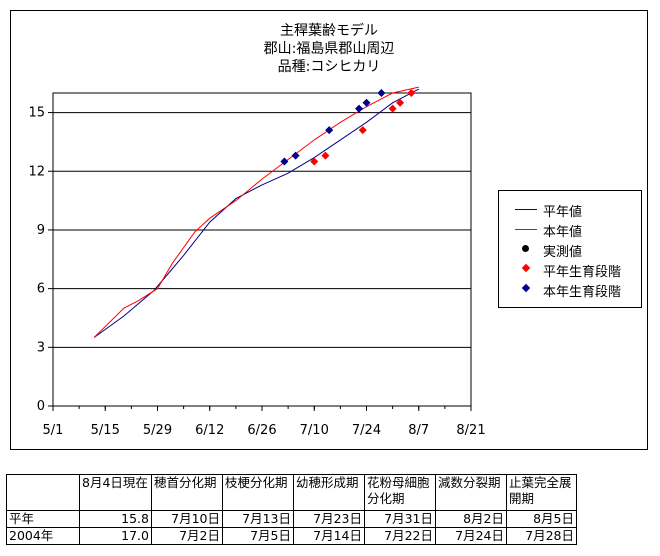 Image resolution: width=660 pixels, height=556 pixels. Describe the element at coordinates (418, 430) in the screenshot. I see `x-tick-label: 8/7` at that location.